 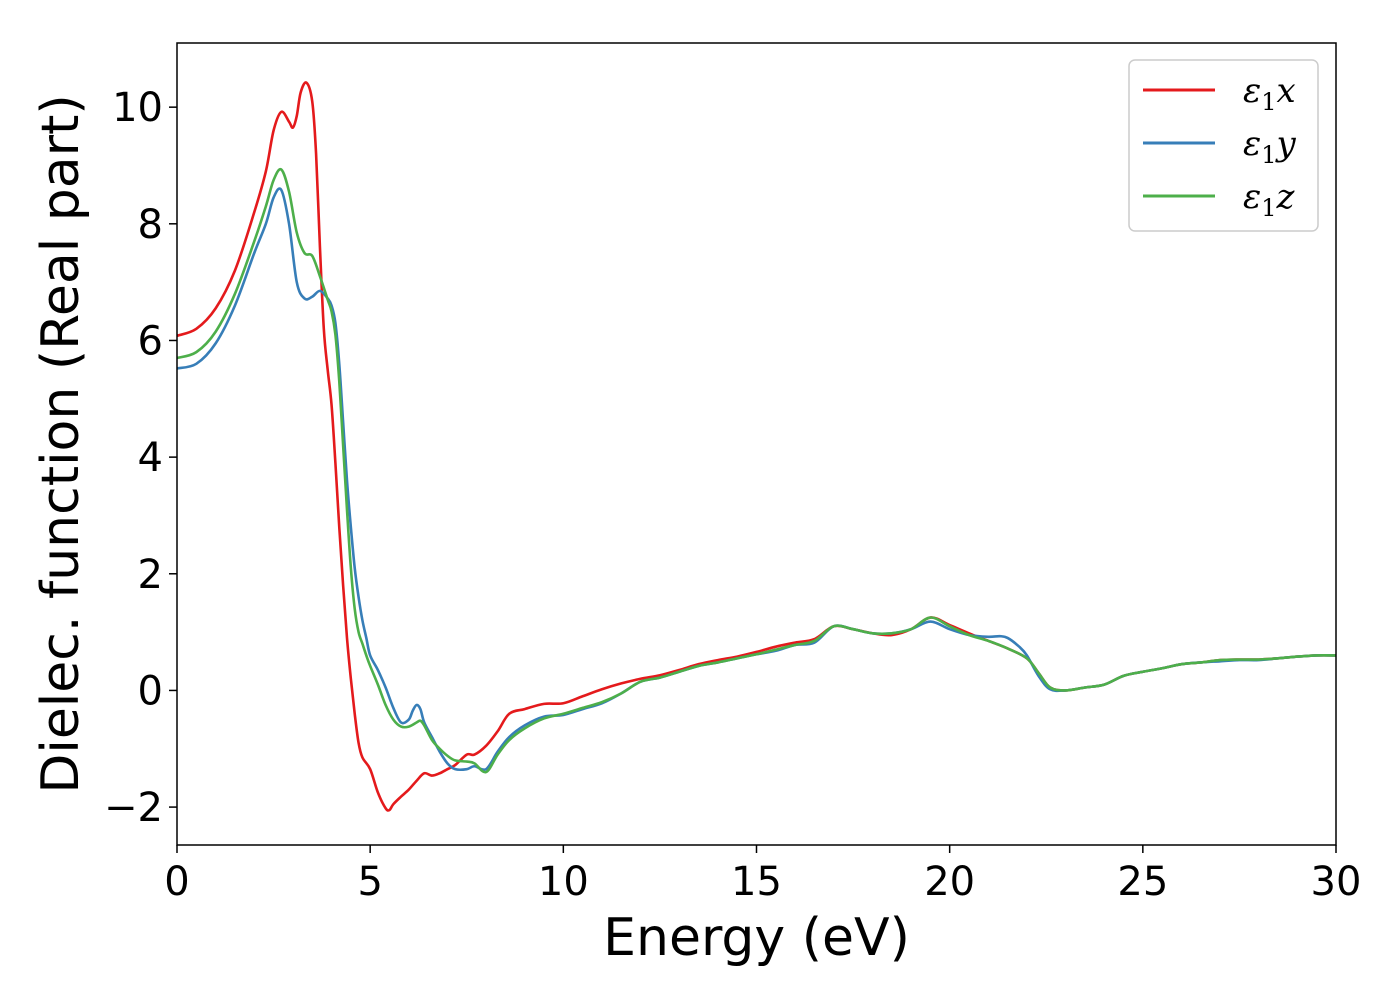 What do you see at coordinates (1219, 93) in the screenshot?
I see `legend-item-x: ε1x` at bounding box center [1219, 93].